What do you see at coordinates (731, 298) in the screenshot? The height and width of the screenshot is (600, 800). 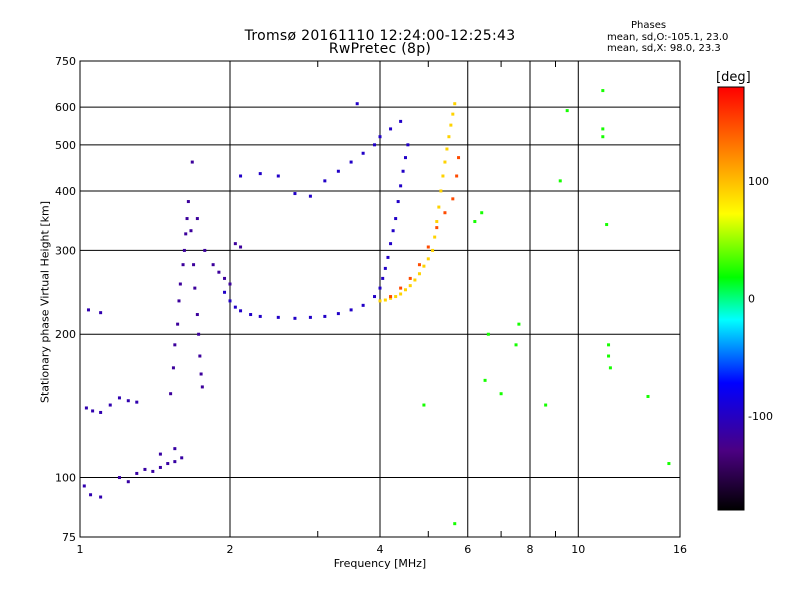 I see `colorbar` at bounding box center [731, 298].